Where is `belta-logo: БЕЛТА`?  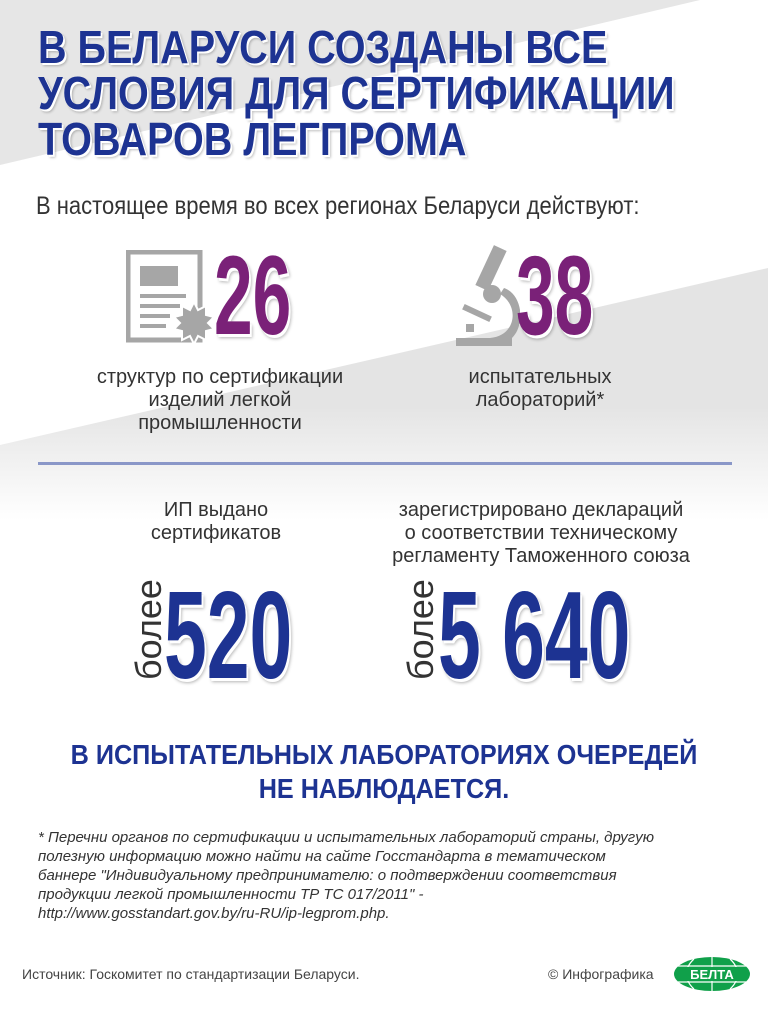 belta-logo: БЕЛТА is located at coordinates (712, 974).